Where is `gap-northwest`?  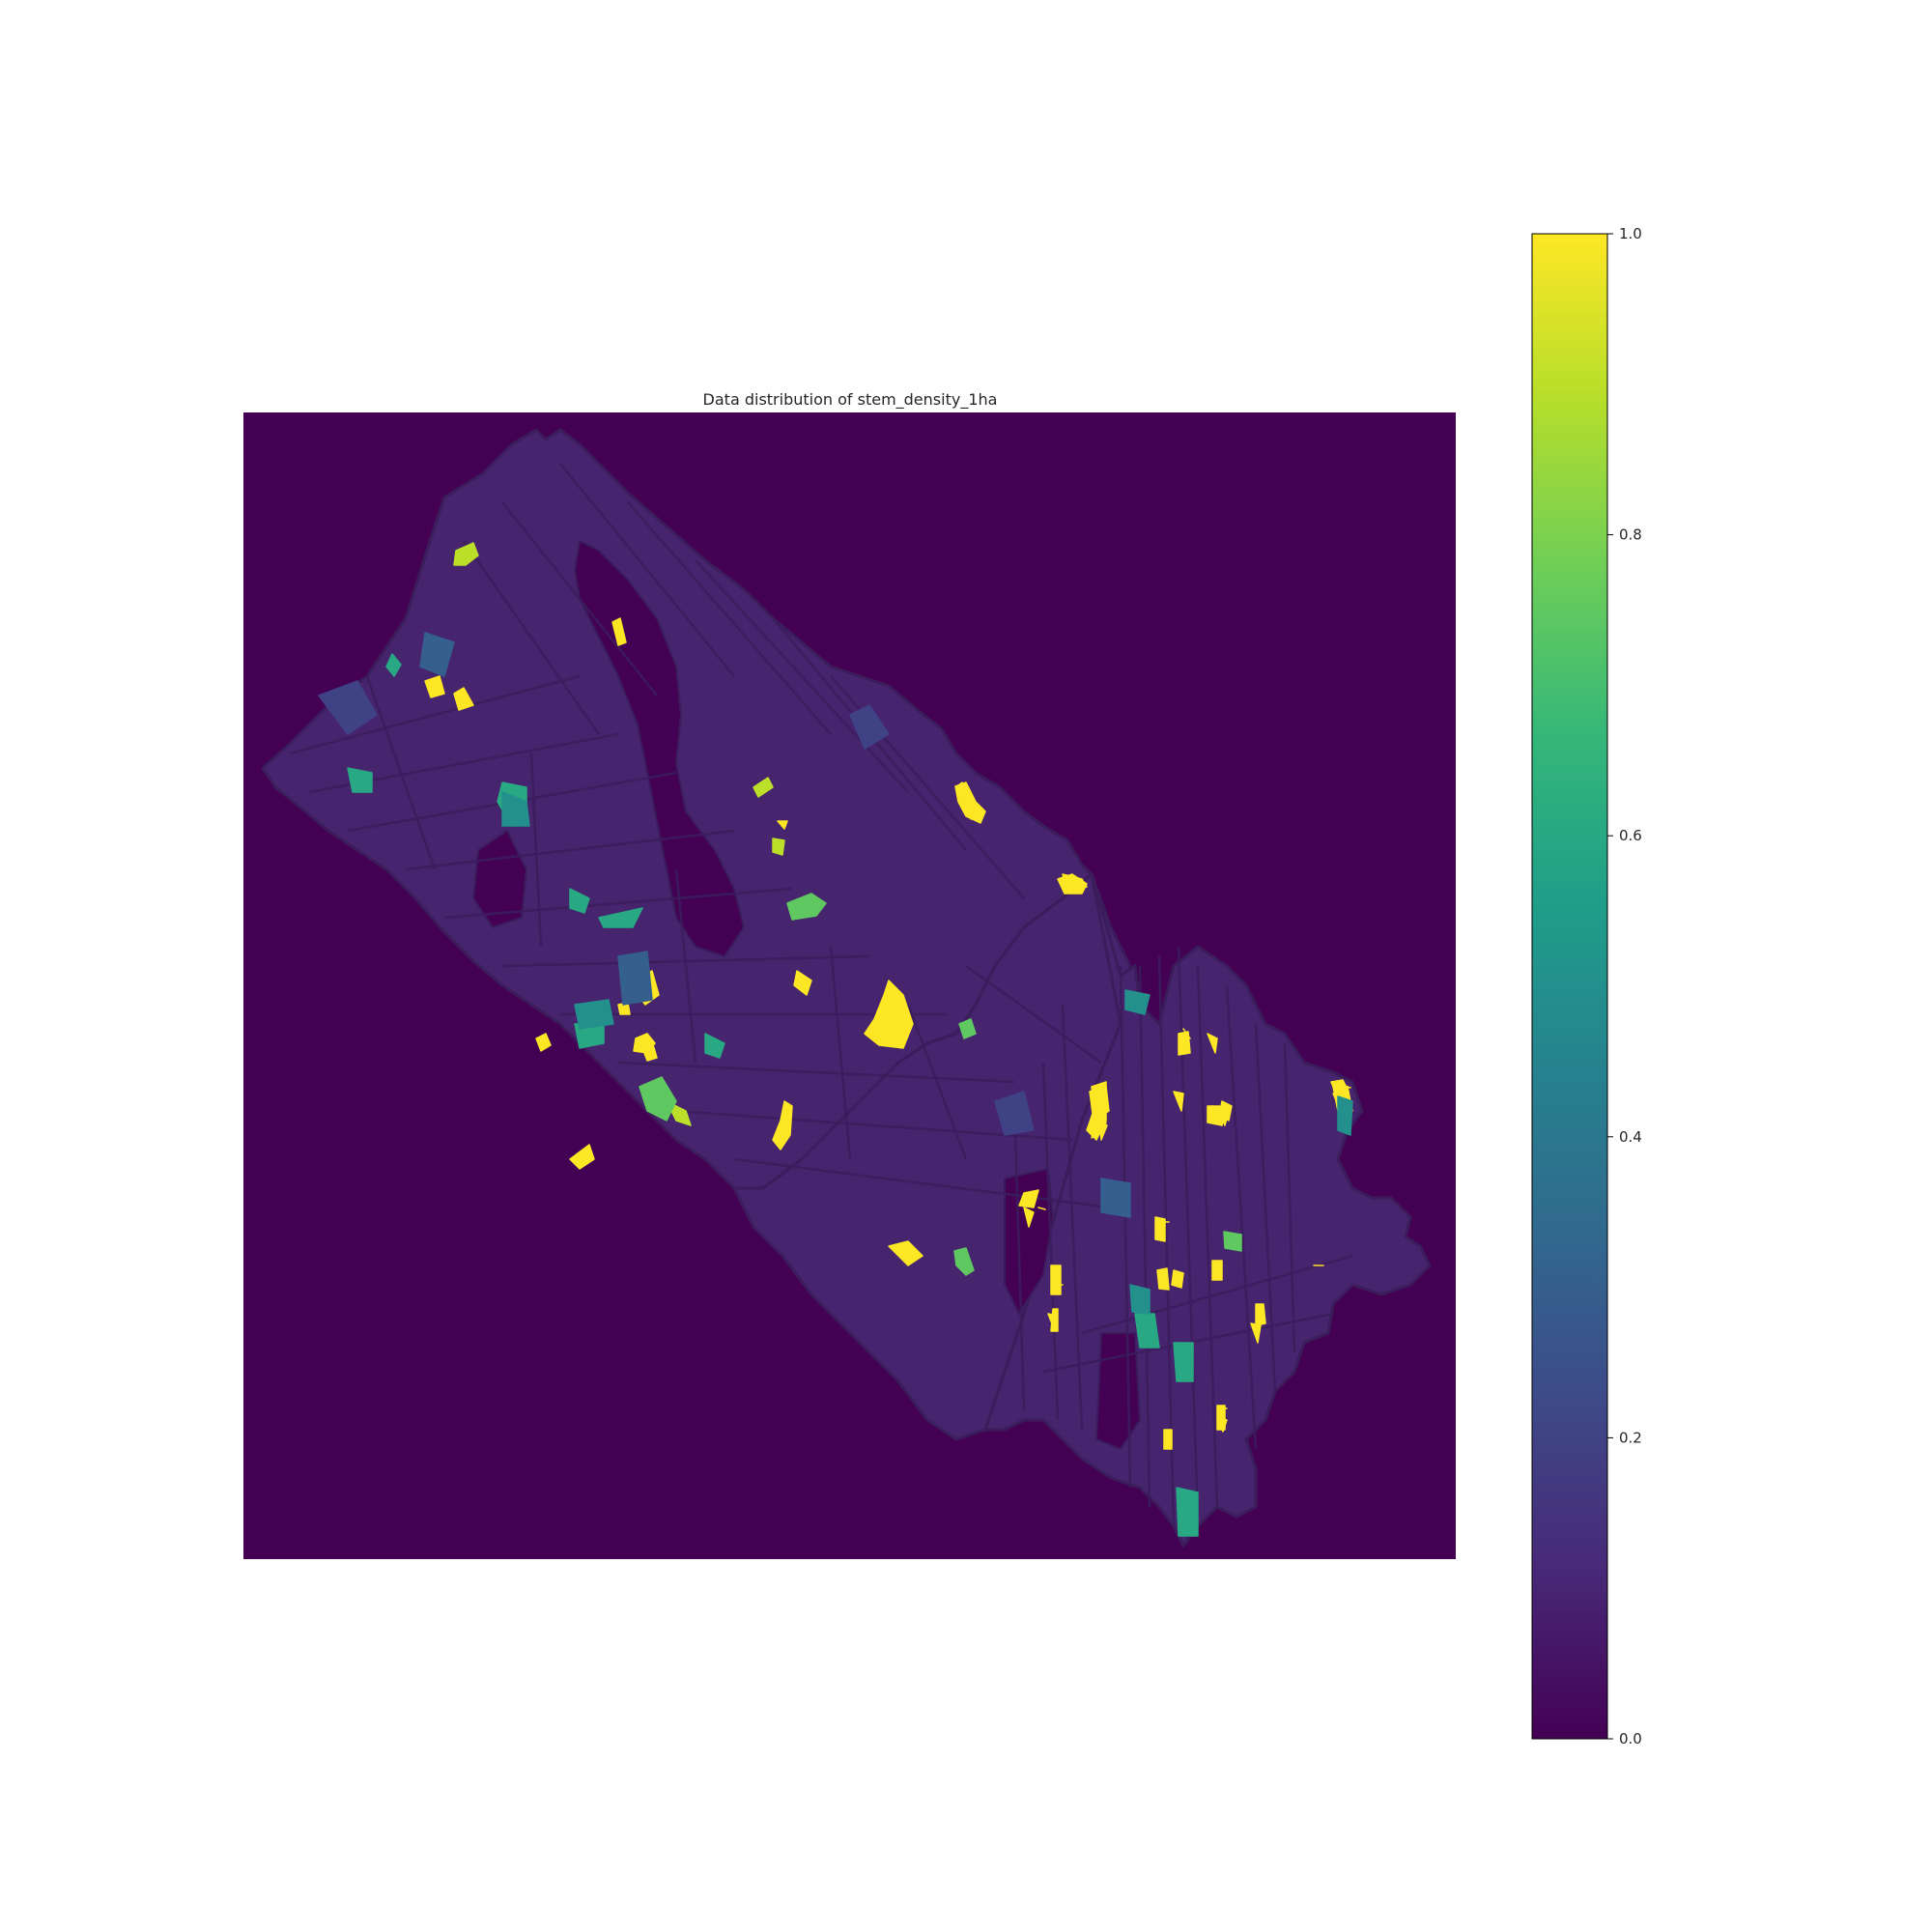 gap-northwest is located at coordinates (499, 879).